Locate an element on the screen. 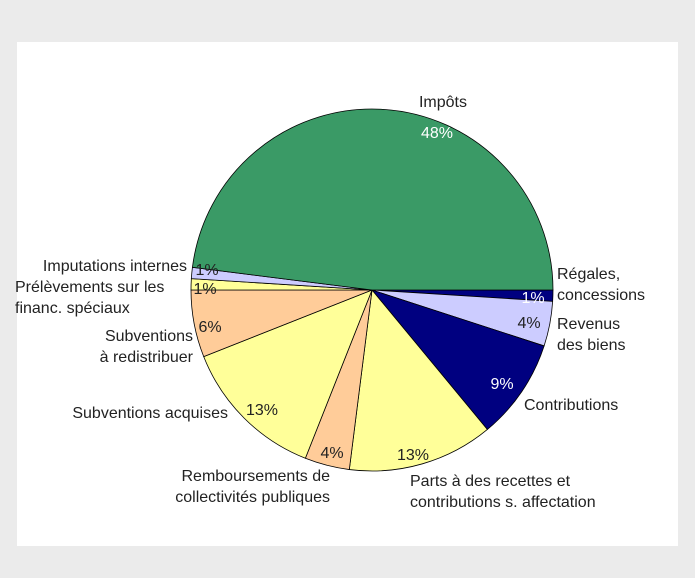 The height and width of the screenshot is (583, 695). slice-label: Impôts is located at coordinates (443, 102).